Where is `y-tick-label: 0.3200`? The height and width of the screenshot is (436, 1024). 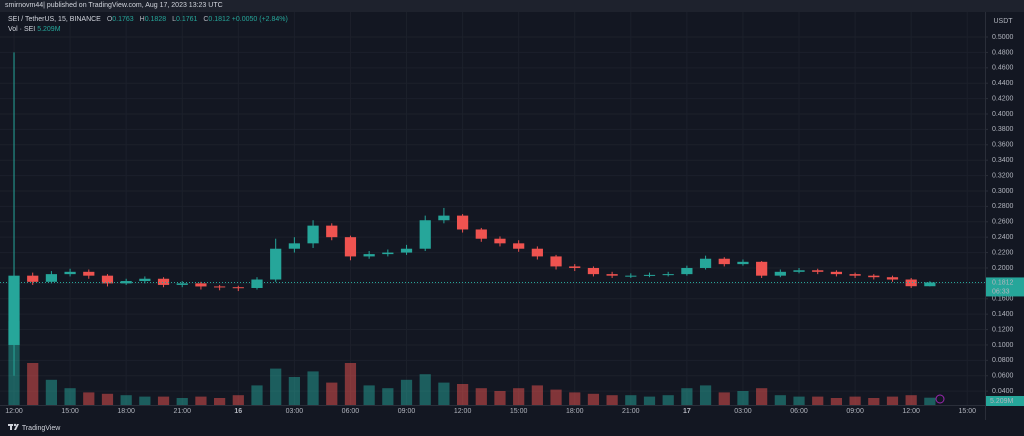 y-tick-label: 0.3200 is located at coordinates (1003, 175).